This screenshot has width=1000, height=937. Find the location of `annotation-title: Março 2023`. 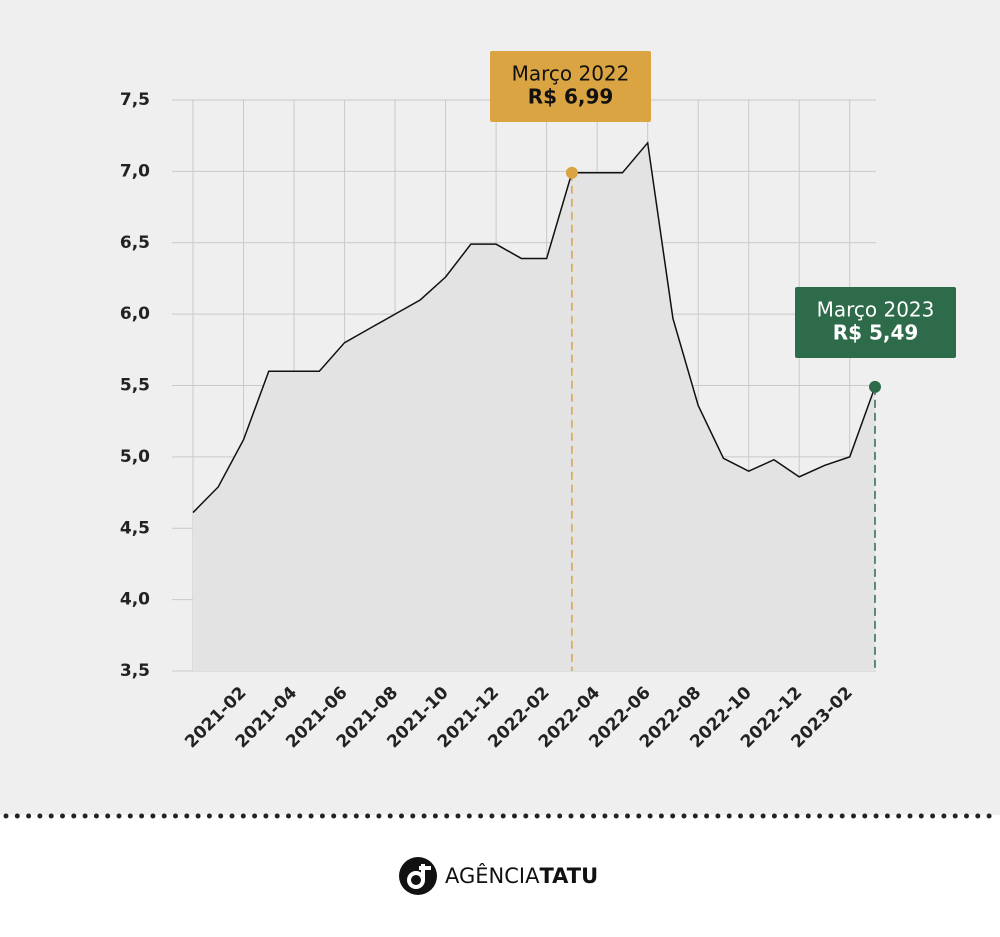

annotation-title: Março 2023 is located at coordinates (876, 310).